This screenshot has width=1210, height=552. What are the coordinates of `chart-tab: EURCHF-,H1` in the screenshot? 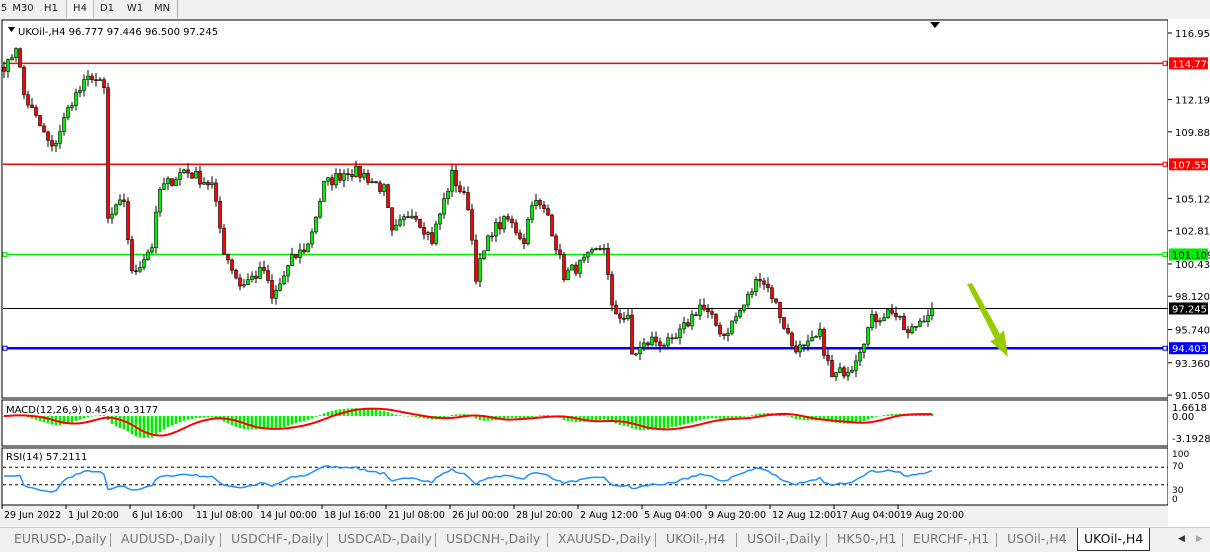 It's located at (951, 538).